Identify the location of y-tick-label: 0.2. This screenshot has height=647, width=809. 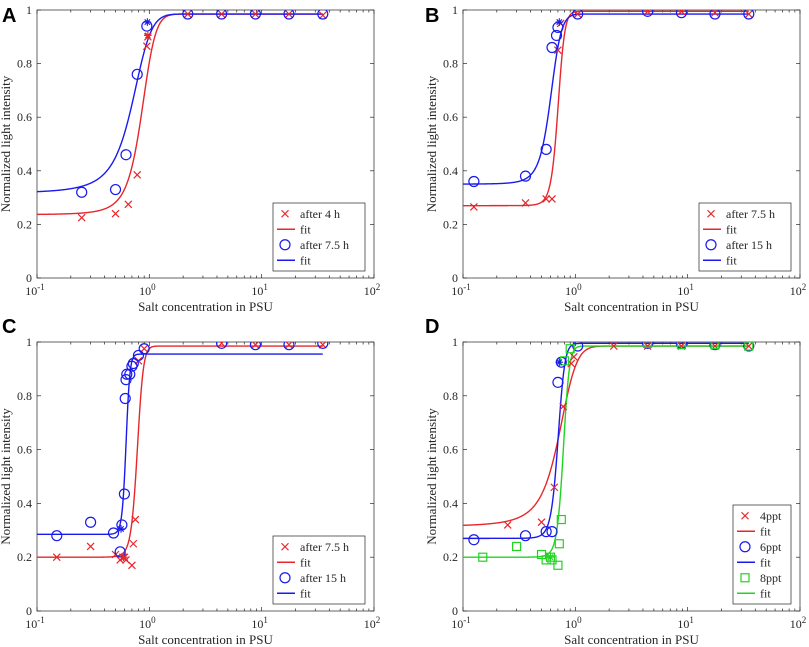
(24, 224).